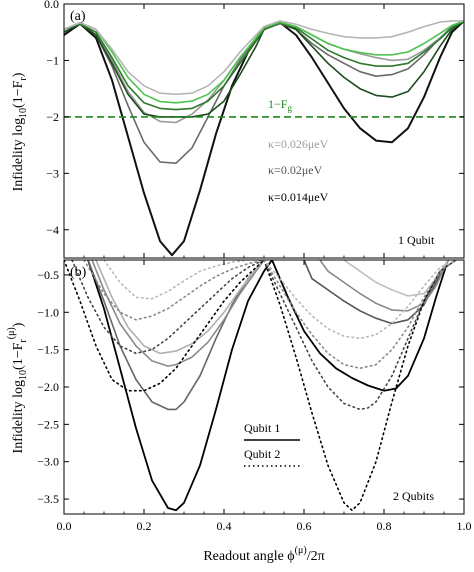  Describe the element at coordinates (48, 350) in the screenshot. I see `panel-b-ytick-label: −1.5` at that location.